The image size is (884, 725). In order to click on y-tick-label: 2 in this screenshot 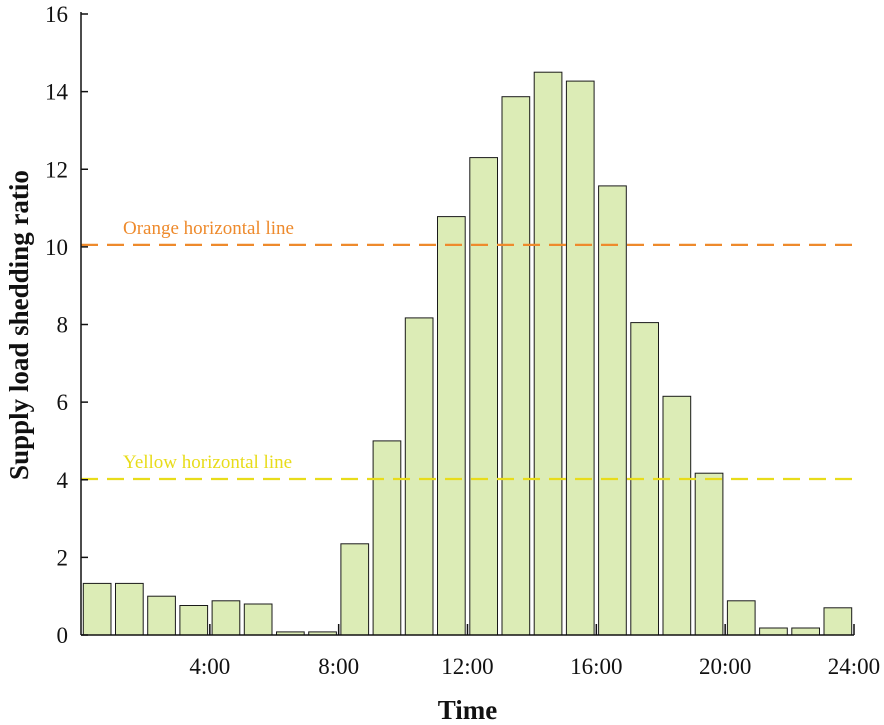, I will do `click(63, 557)`.